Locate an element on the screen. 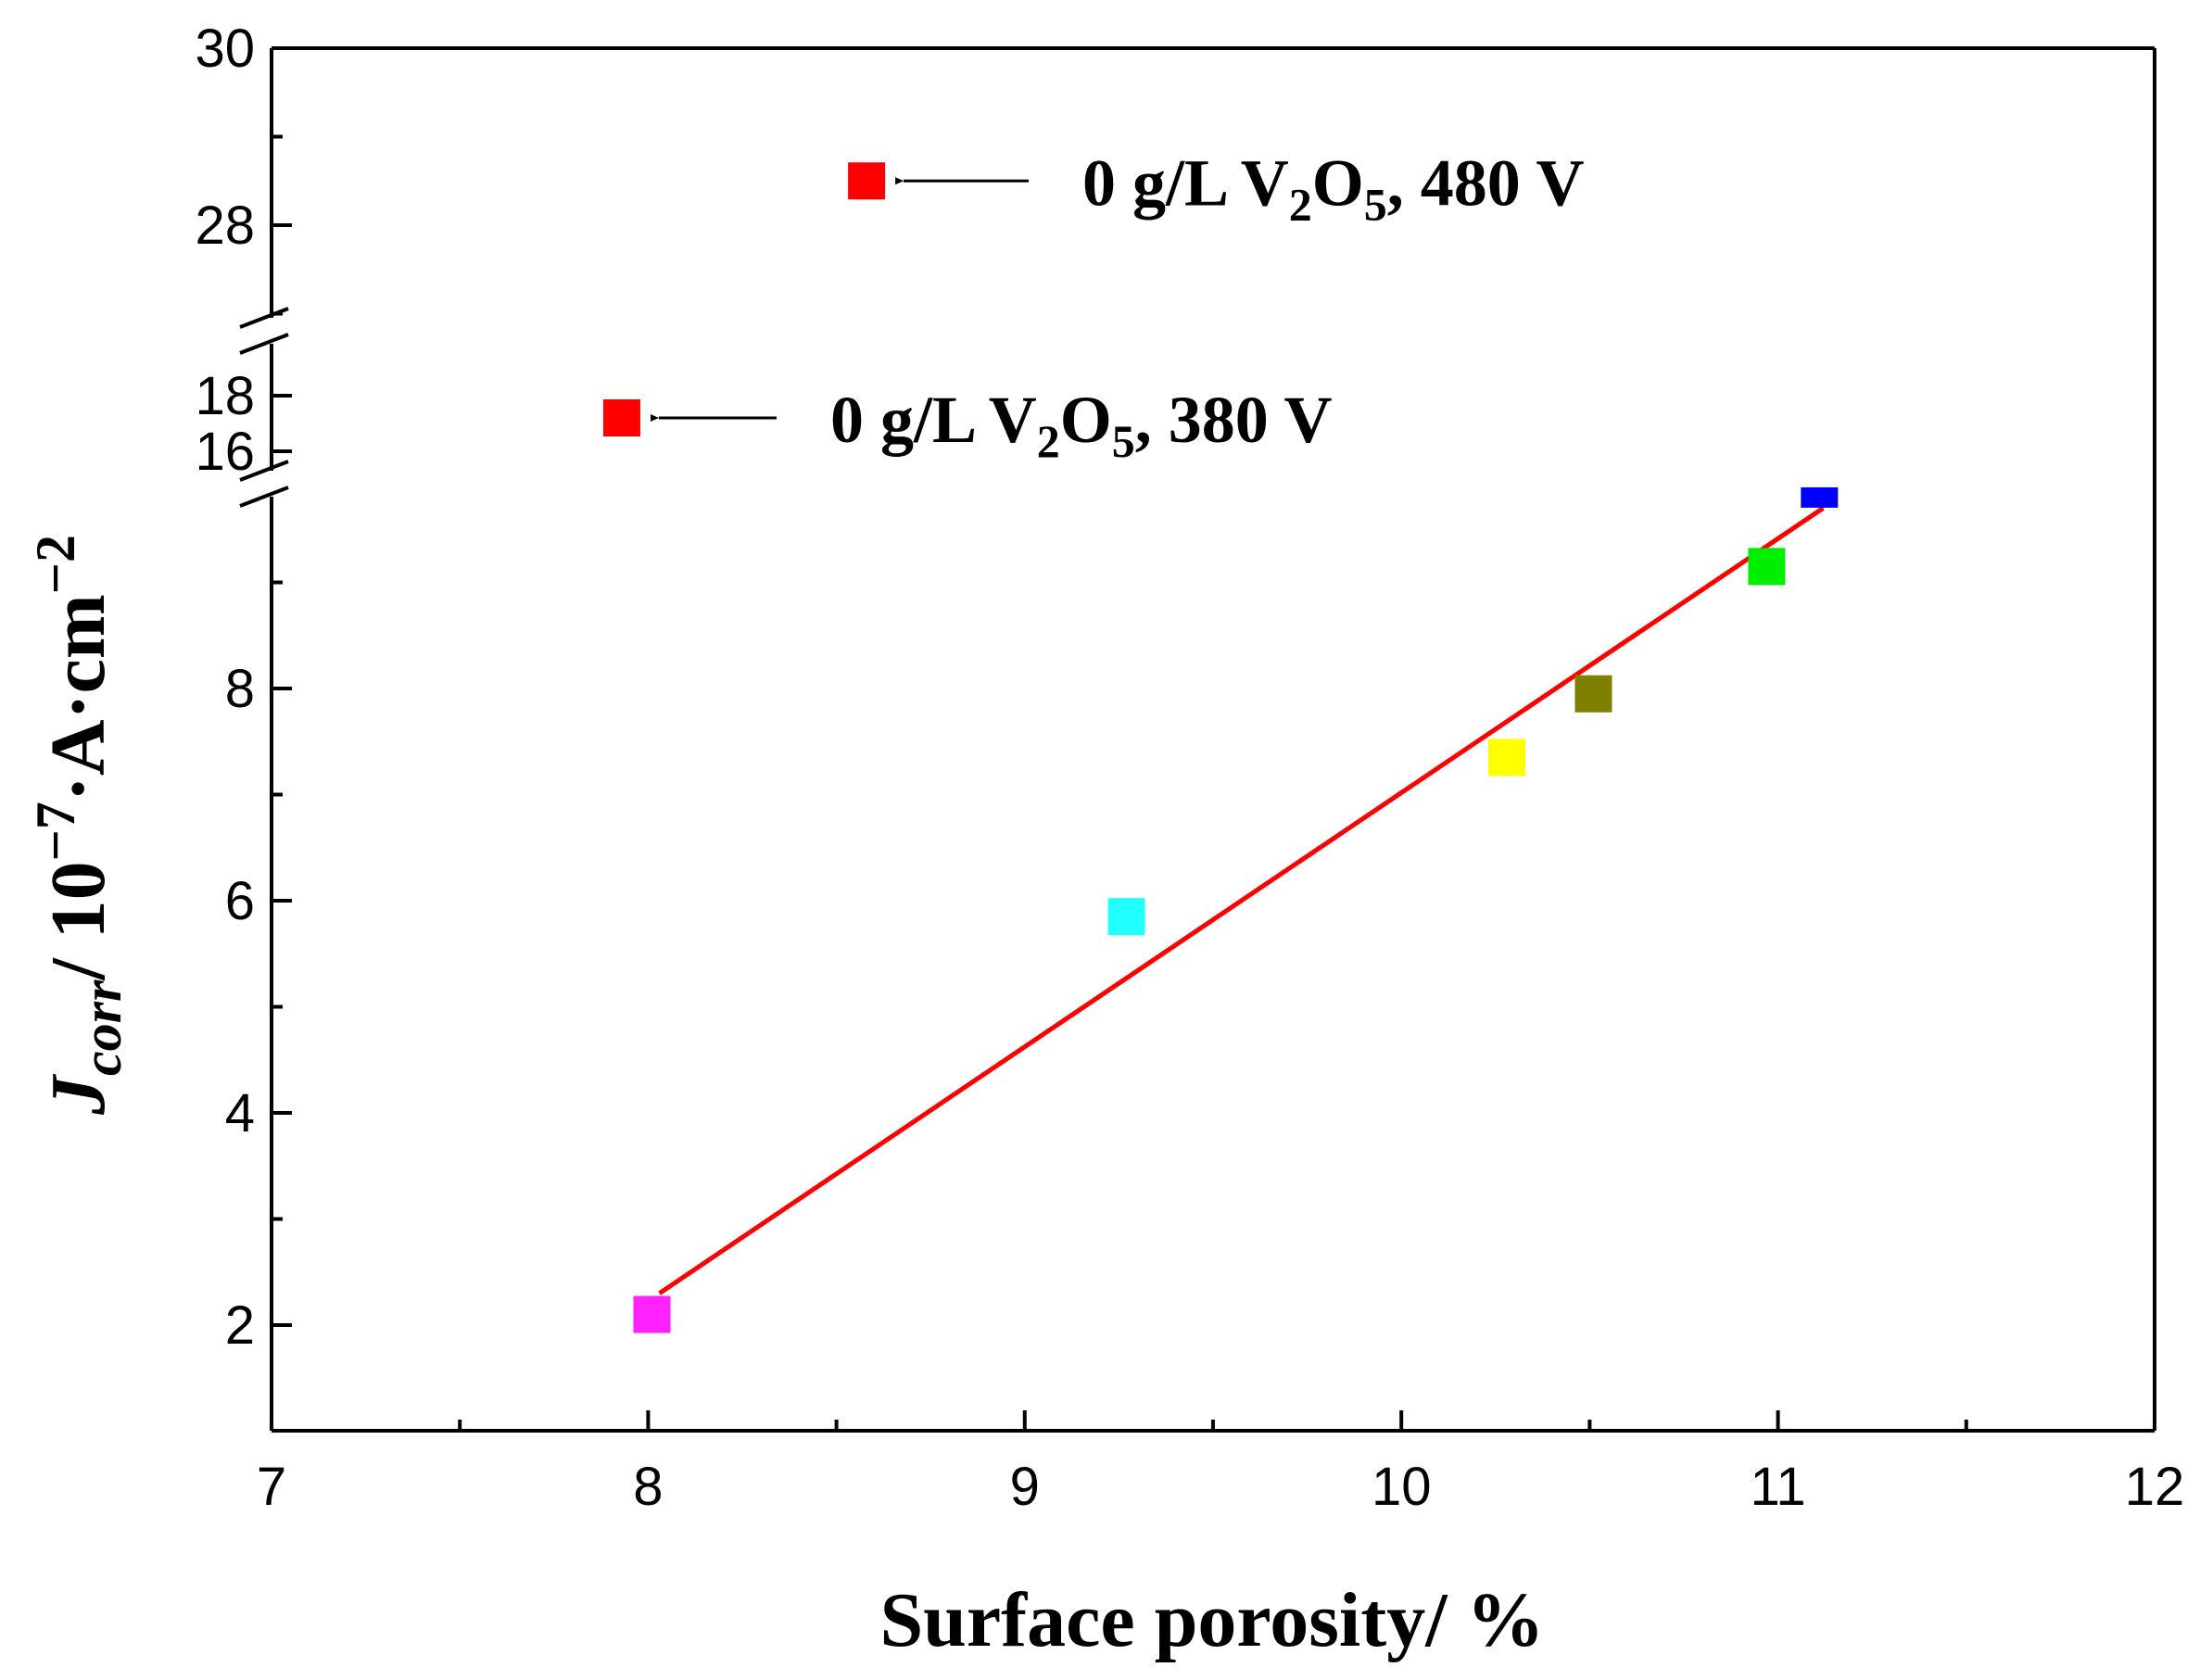  y-tick-label: 16 is located at coordinates (225, 452).